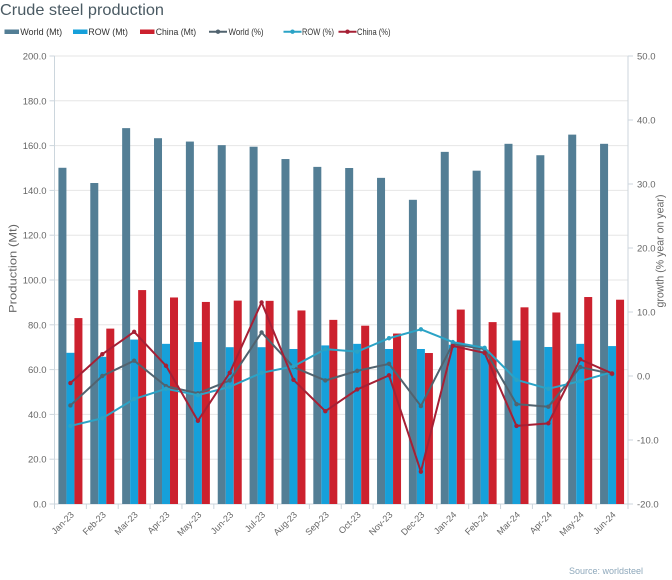  I want to click on svg-text: growth (% year on year), so click(661, 251).